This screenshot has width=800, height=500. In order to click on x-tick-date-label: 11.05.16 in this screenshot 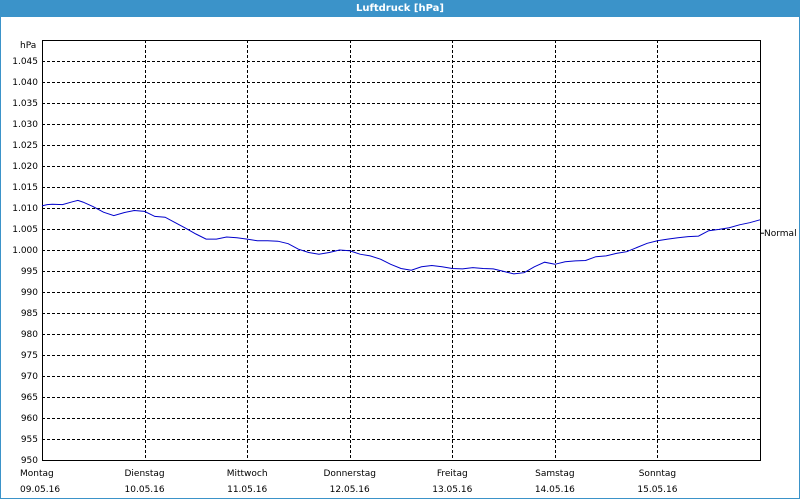, I will do `click(247, 490)`.